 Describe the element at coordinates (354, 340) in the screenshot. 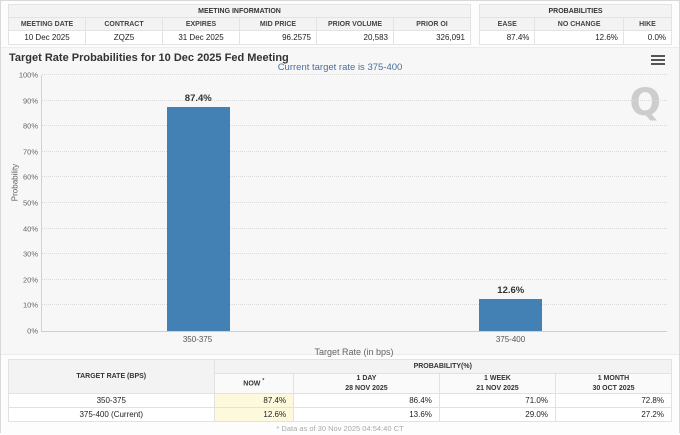

I see `x-axis-labels: 350-375 375-400` at that location.